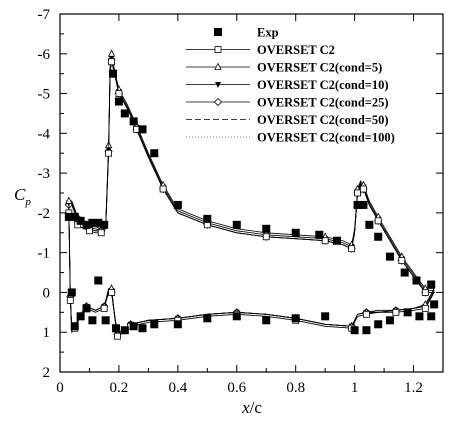 Image resolution: width=456 pixels, height=424 pixels. Describe the element at coordinates (245, 407) in the screenshot. I see `x-axis-title-main: x` at that location.